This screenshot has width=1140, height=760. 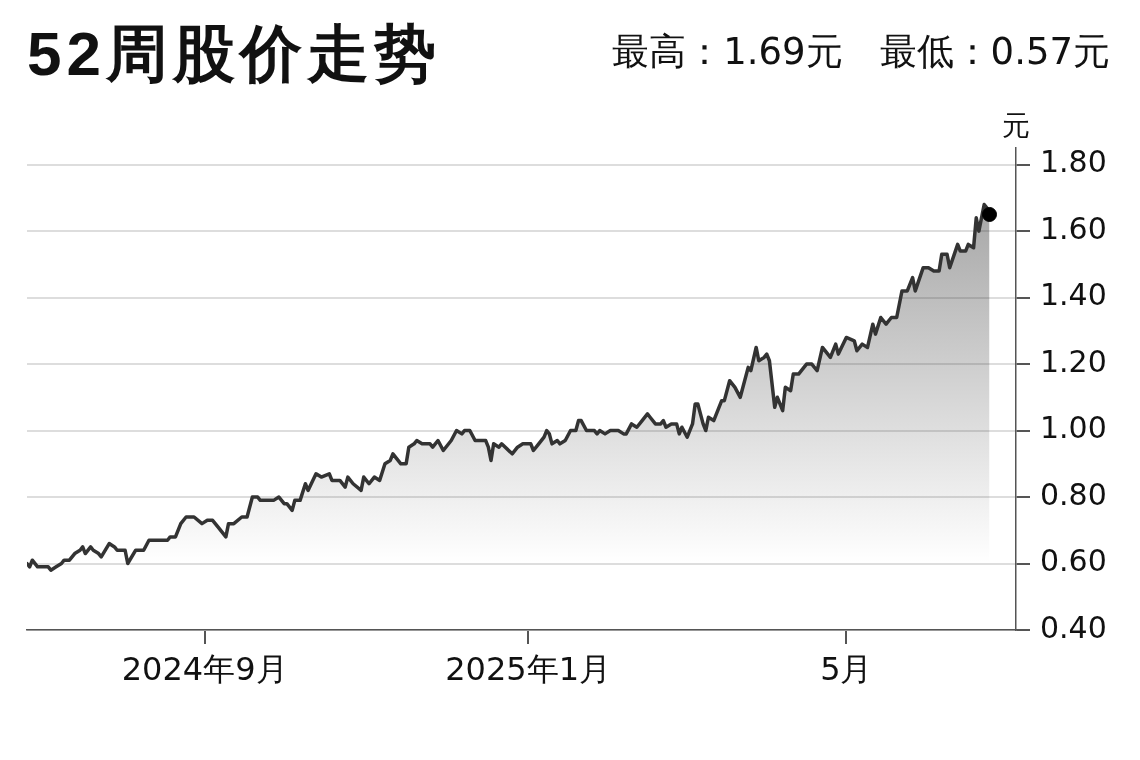 I want to click on y-tick-label: 0.60, so click(x=1073, y=561).